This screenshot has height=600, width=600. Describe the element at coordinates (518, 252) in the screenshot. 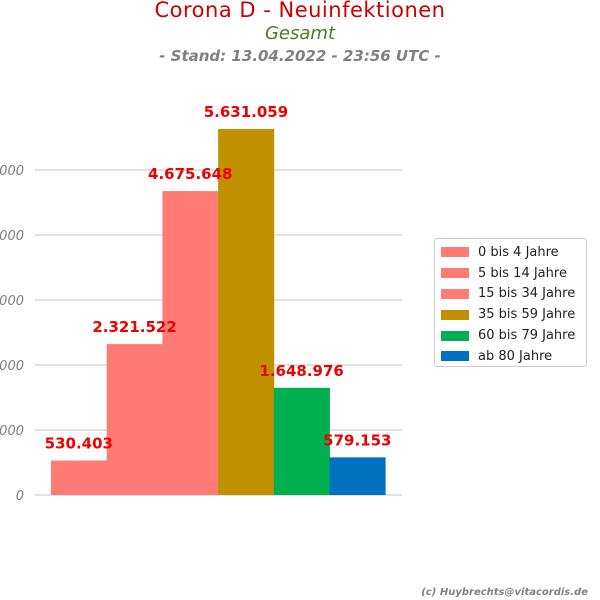

I see `legend-label: 0 bis 4 Jahre` at that location.